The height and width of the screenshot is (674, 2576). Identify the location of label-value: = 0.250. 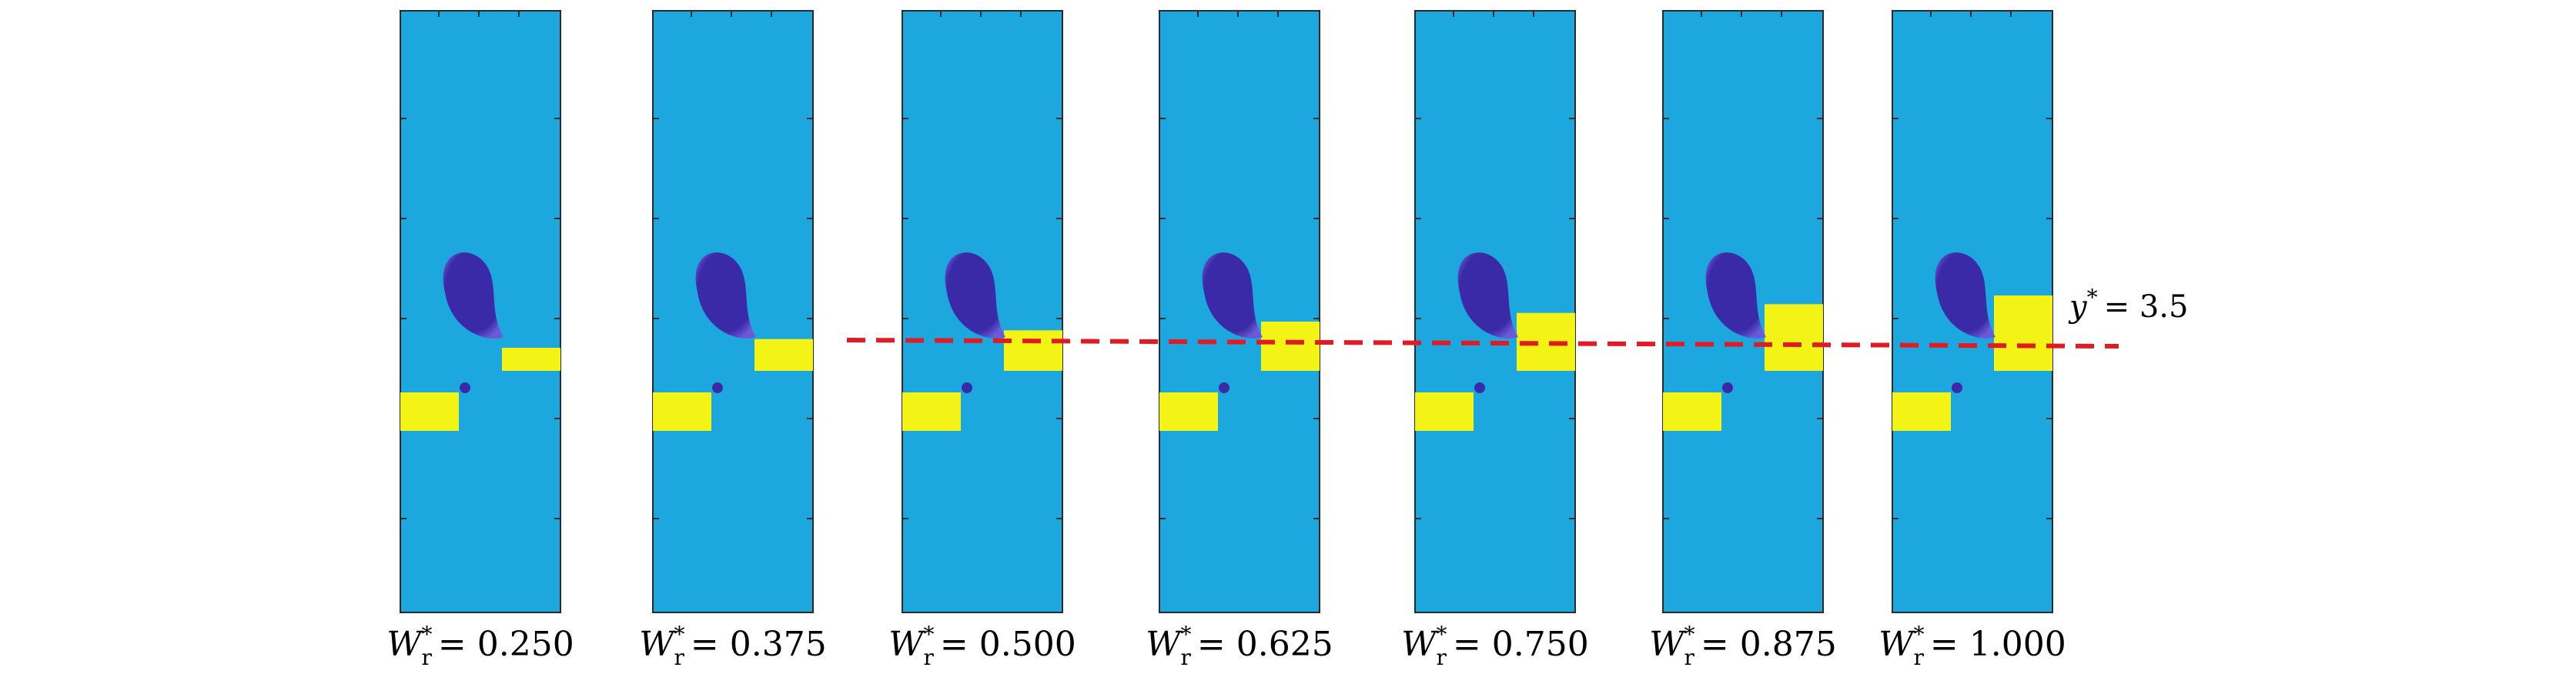
(506, 644).